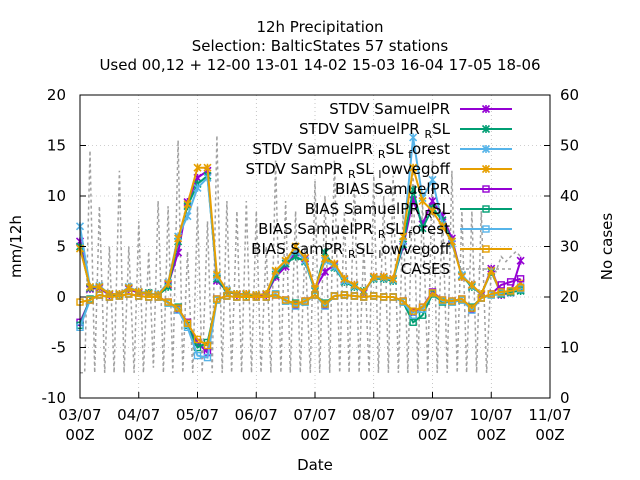 The height and width of the screenshot is (480, 640). What do you see at coordinates (197, 415) in the screenshot?
I see `x-tick-label: 05/07` at bounding box center [197, 415].